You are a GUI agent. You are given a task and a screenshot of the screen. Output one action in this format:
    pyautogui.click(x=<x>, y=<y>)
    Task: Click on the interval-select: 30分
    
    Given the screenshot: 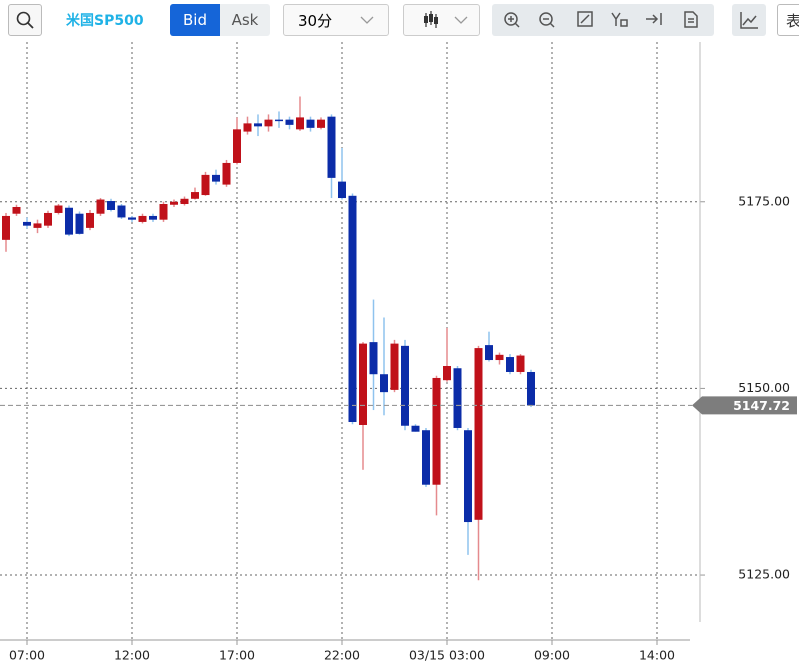 What is the action you would take?
    pyautogui.click(x=336, y=20)
    